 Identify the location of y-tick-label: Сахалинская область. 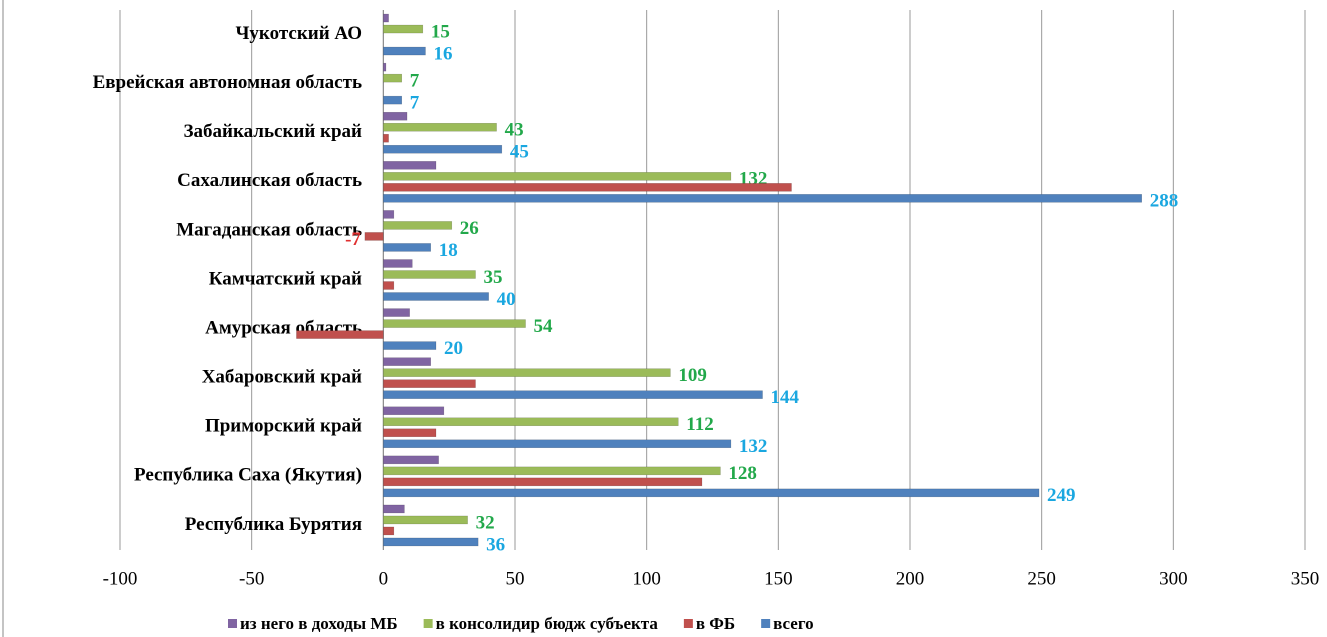
(269, 180).